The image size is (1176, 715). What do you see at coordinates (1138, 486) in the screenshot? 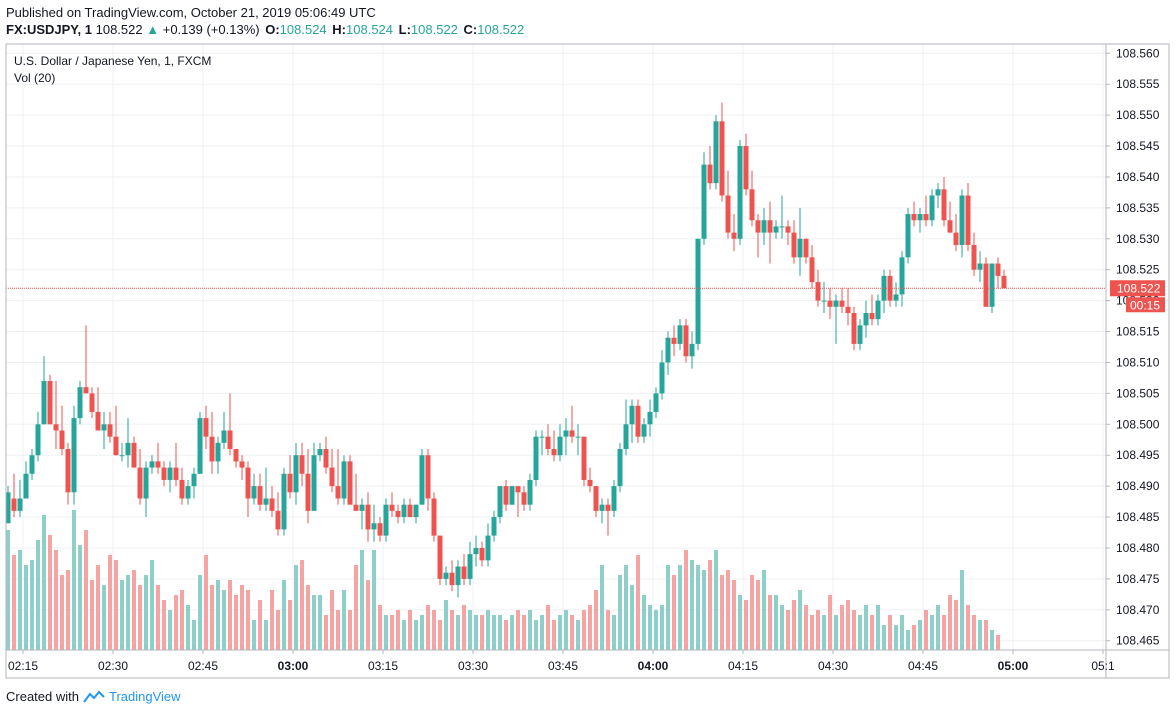
I see `price-tick-label: 108.490` at bounding box center [1138, 486].